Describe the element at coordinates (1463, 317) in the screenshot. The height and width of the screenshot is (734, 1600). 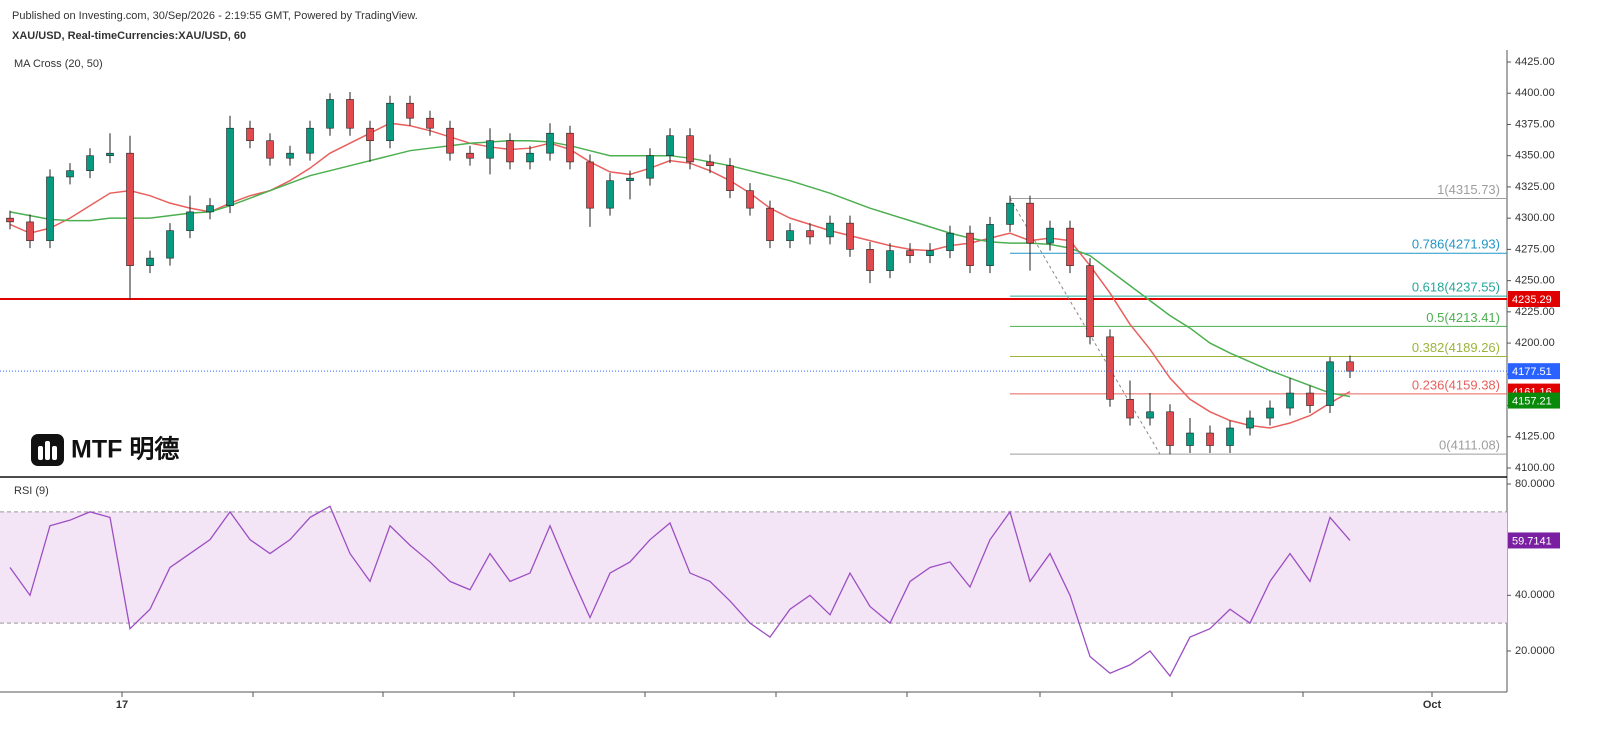
I see `fib-label: 0.5(4213.41)` at that location.